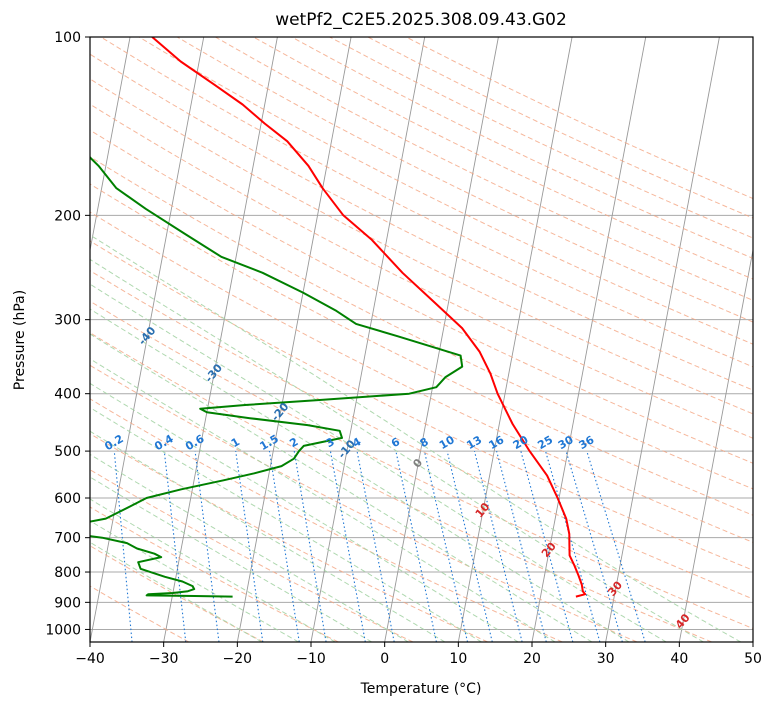  I want to click on mixing-ratio-label: 13, so click(474, 442).